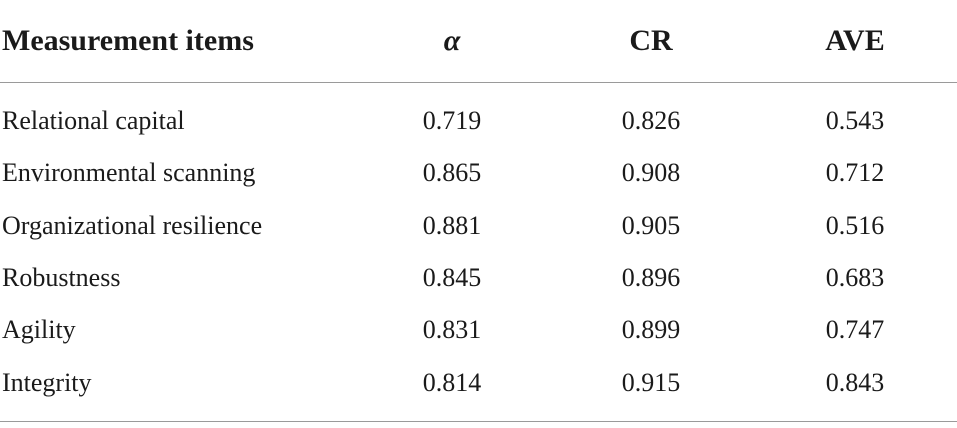 The image size is (957, 428). What do you see at coordinates (855, 173) in the screenshot?
I see `ave-value: 0.712` at bounding box center [855, 173].